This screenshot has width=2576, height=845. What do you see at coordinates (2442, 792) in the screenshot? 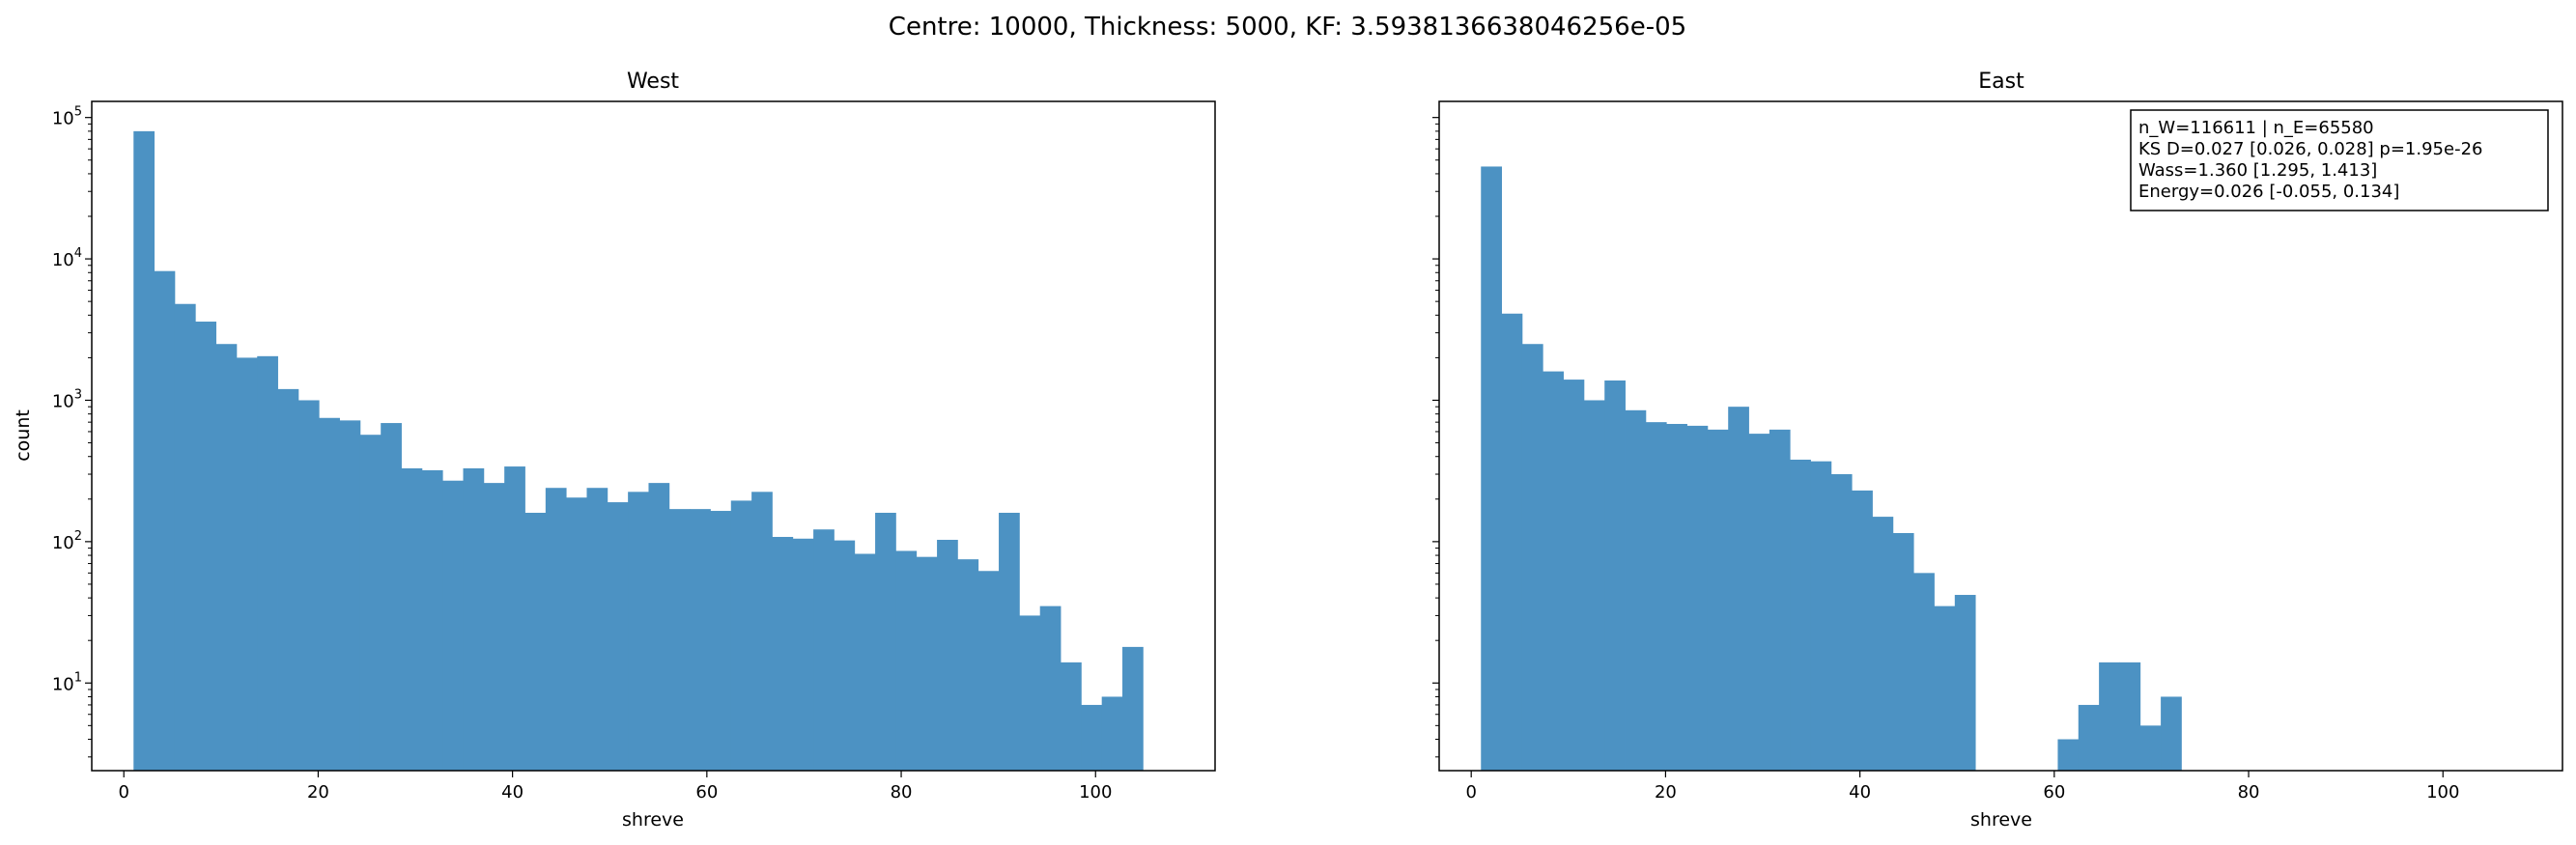
I see `east-x-tick-label: 100` at bounding box center [2442, 792].